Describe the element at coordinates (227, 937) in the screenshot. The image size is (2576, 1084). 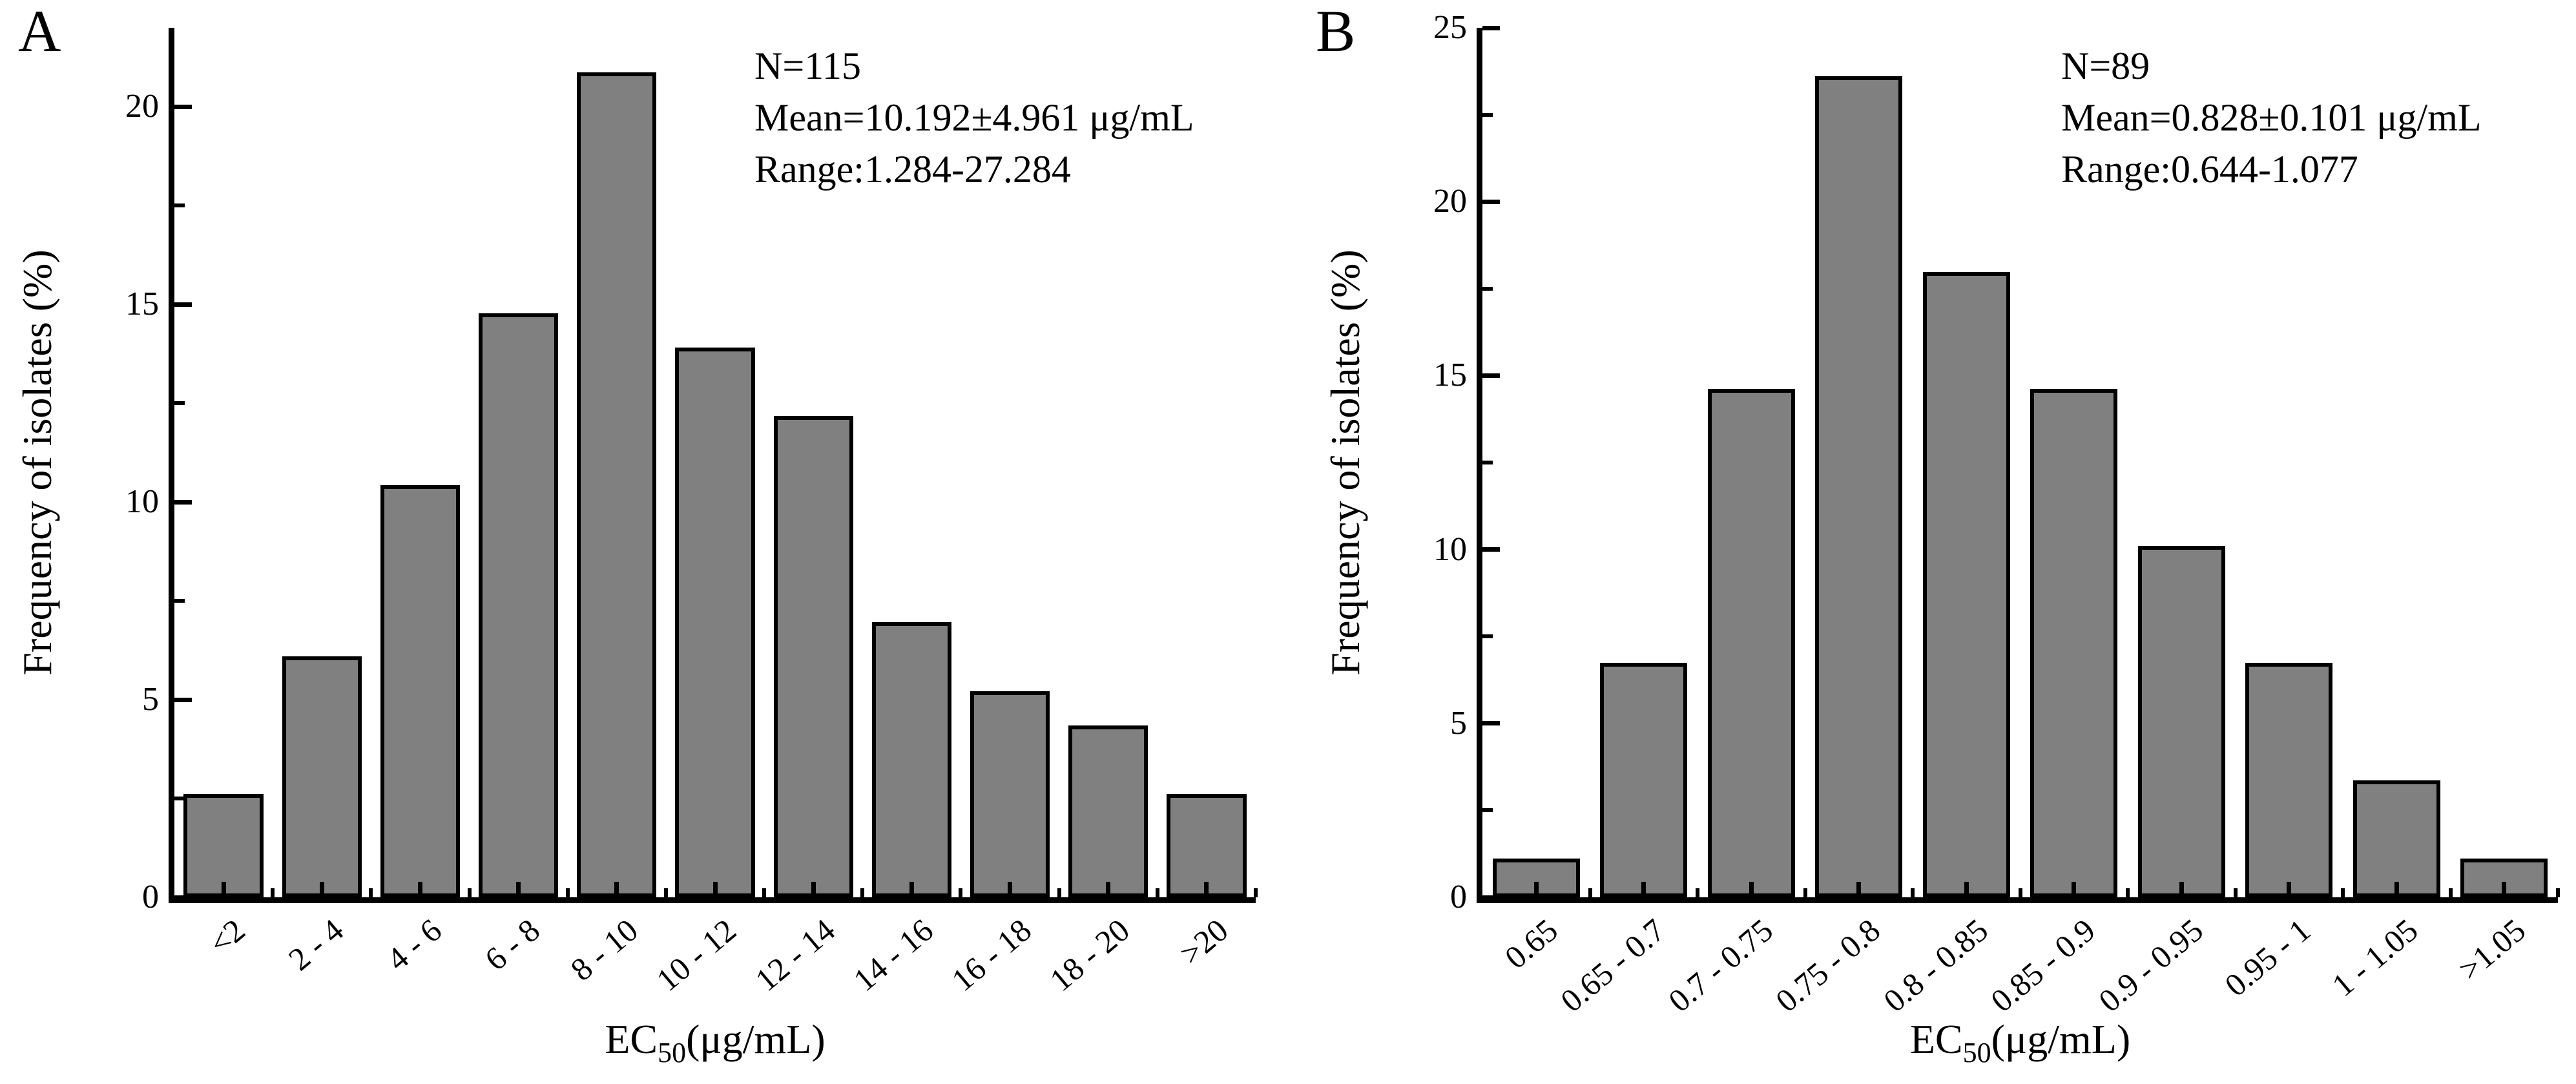
I see `x-category-label: <2` at that location.